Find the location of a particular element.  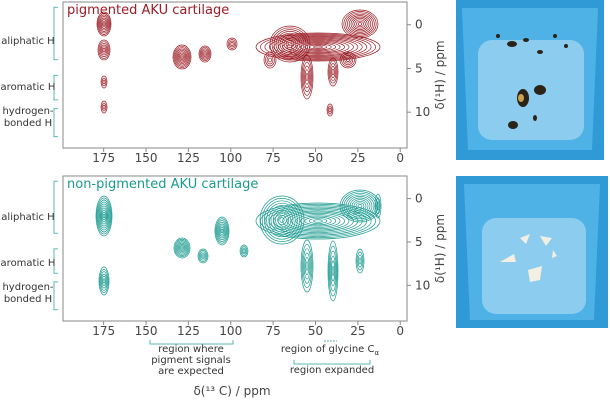

x-tick-label: 75 is located at coordinates (272, 158).